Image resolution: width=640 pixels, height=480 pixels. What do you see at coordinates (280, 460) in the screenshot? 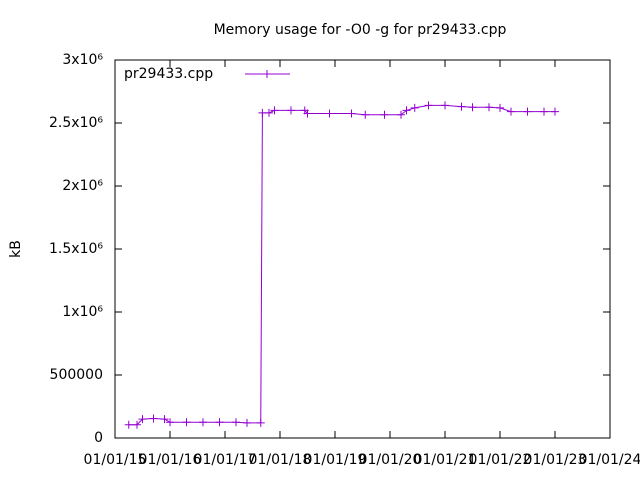
I see `x-tick-label: 01/01/18` at bounding box center [280, 460].